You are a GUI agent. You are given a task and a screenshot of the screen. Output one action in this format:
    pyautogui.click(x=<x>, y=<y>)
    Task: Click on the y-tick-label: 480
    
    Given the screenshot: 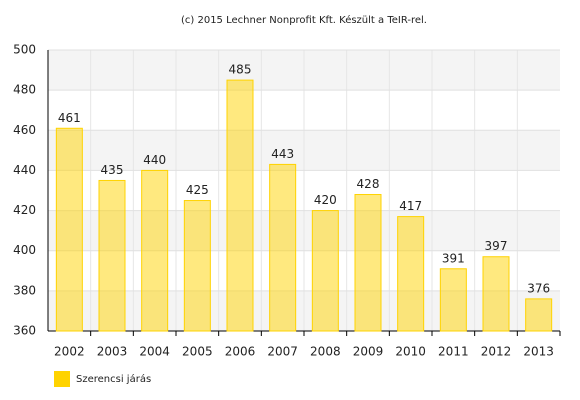 What is the action you would take?
    pyautogui.click(x=24, y=90)
    